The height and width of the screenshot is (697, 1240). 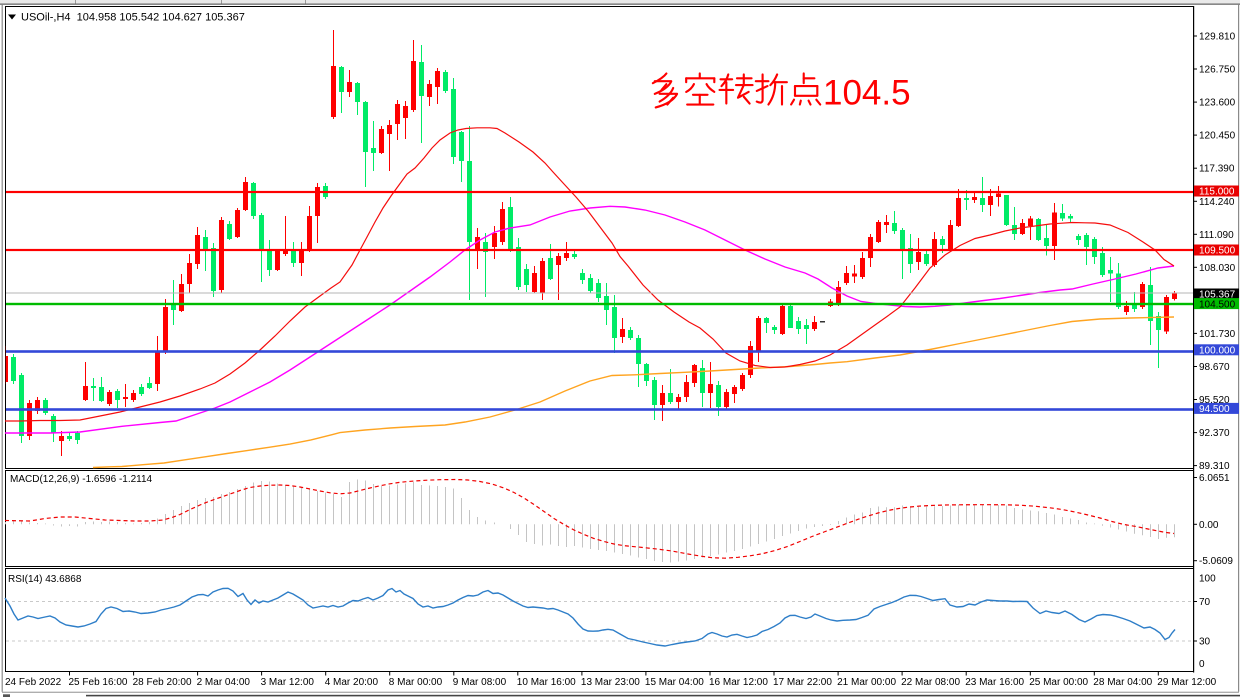 I want to click on svg-text: 28 Feb 20:00, so click(x=162, y=682).